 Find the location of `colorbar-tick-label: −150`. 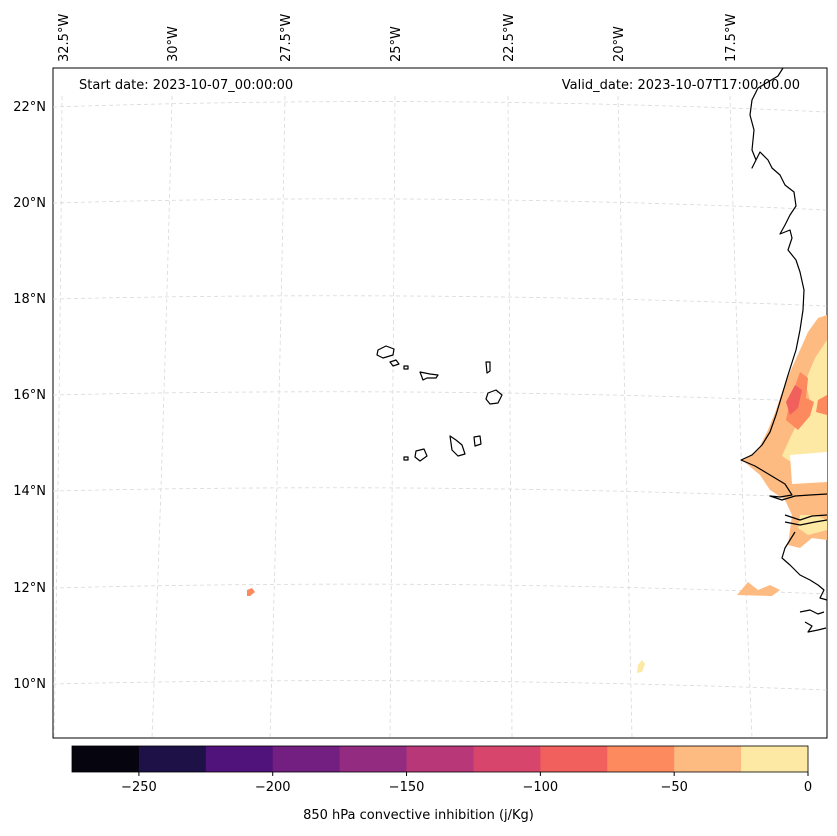

colorbar-tick-label: −150 is located at coordinates (407, 787).